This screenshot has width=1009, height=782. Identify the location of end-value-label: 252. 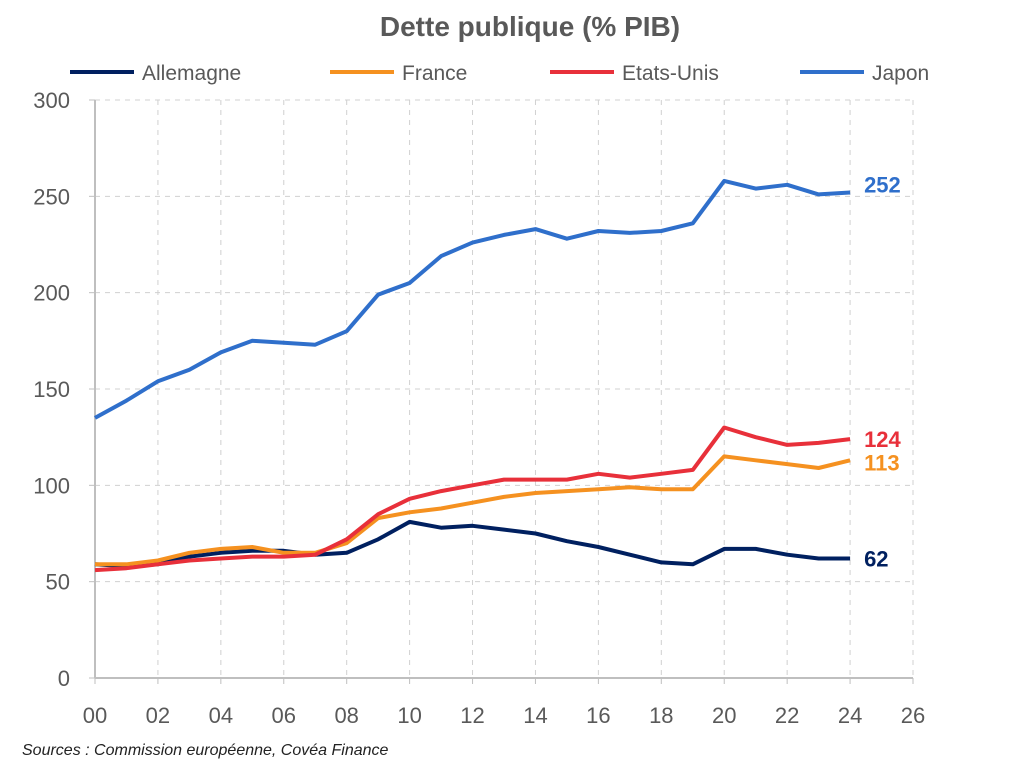
(882, 184).